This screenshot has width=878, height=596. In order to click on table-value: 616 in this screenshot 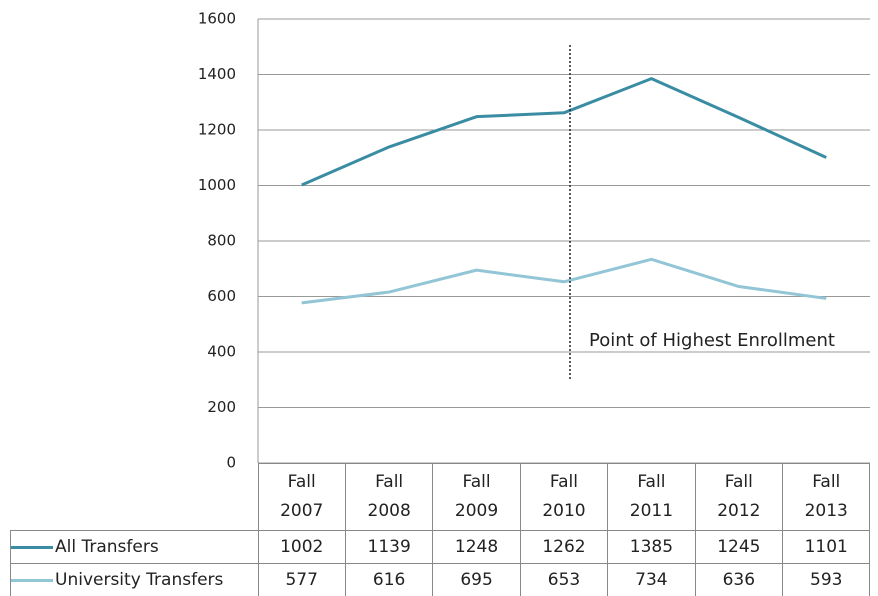, I will do `click(389, 579)`.